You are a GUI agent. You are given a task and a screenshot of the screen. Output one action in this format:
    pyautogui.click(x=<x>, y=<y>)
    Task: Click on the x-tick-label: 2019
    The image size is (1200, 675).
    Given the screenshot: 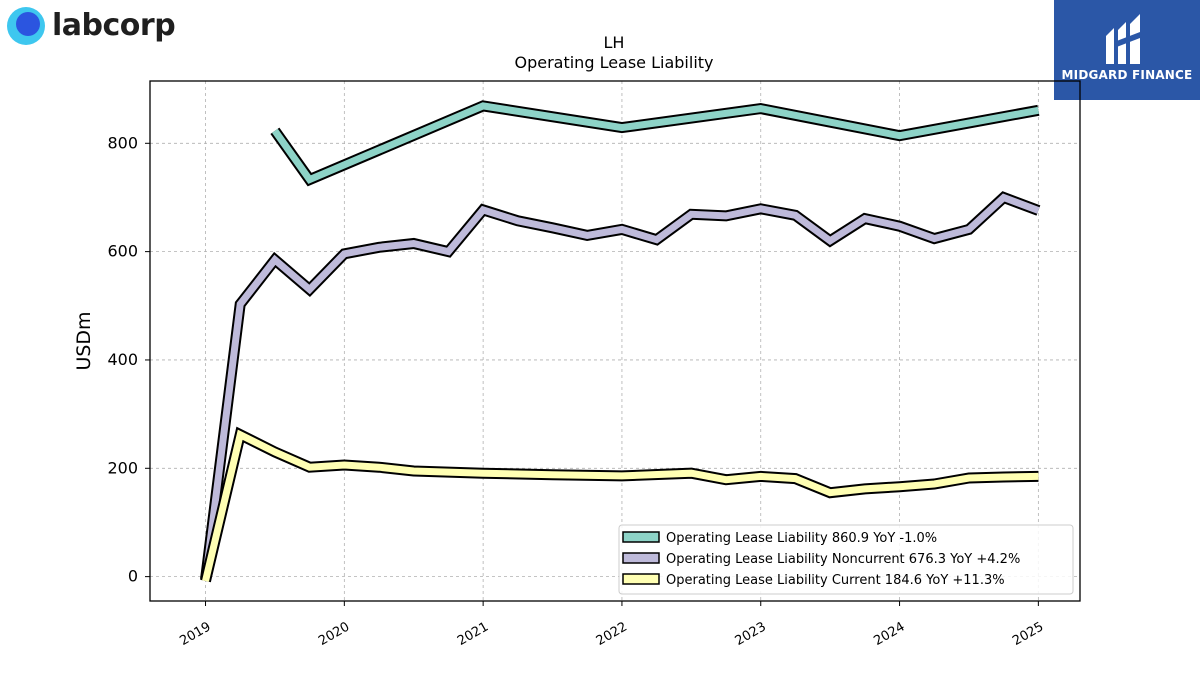 What is the action you would take?
    pyautogui.click(x=195, y=634)
    